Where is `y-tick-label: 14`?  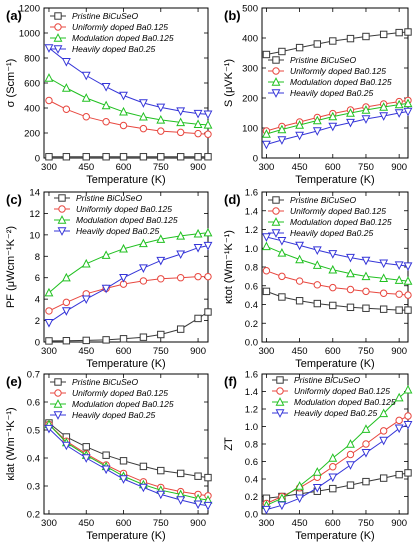 y-tick-label: 14 is located at coordinates (34, 193).